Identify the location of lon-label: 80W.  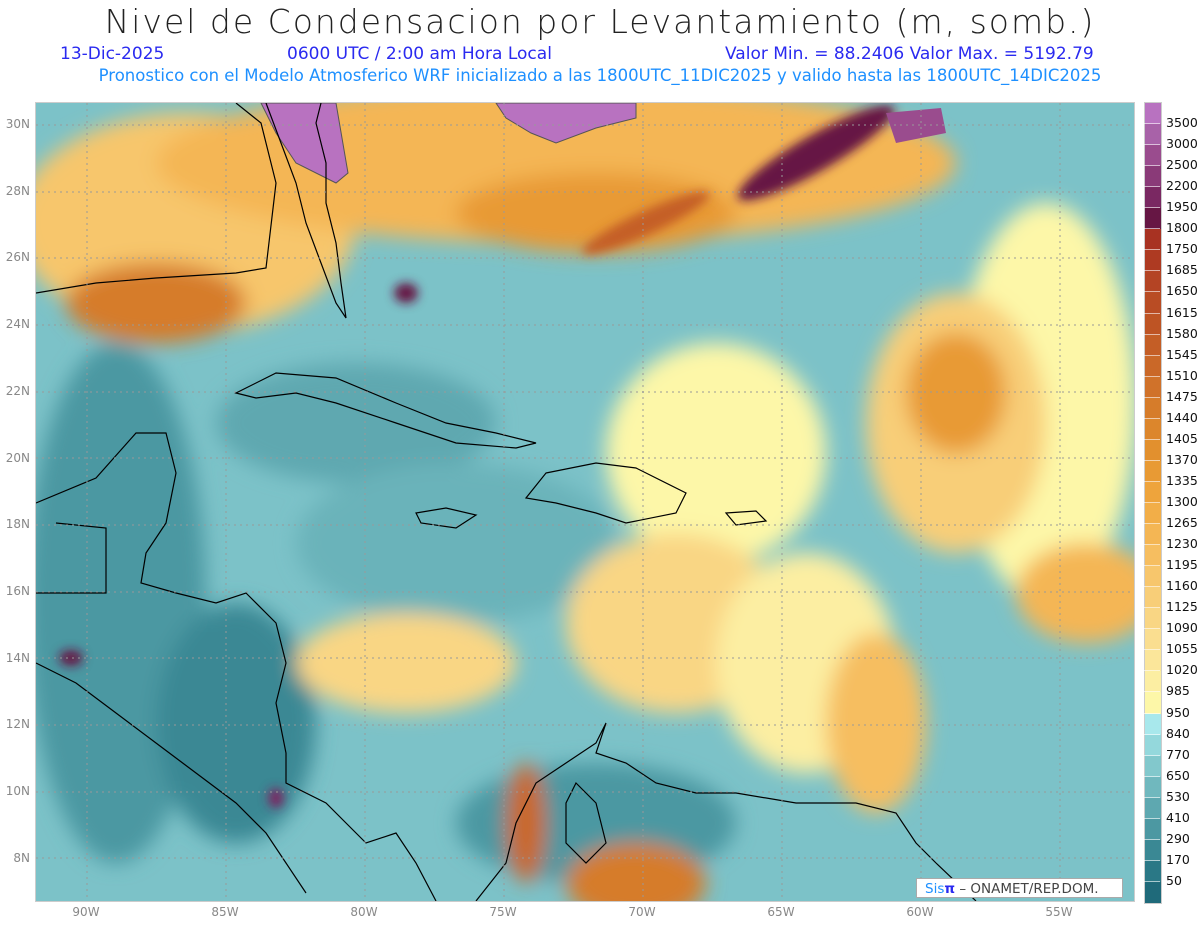
(364, 912).